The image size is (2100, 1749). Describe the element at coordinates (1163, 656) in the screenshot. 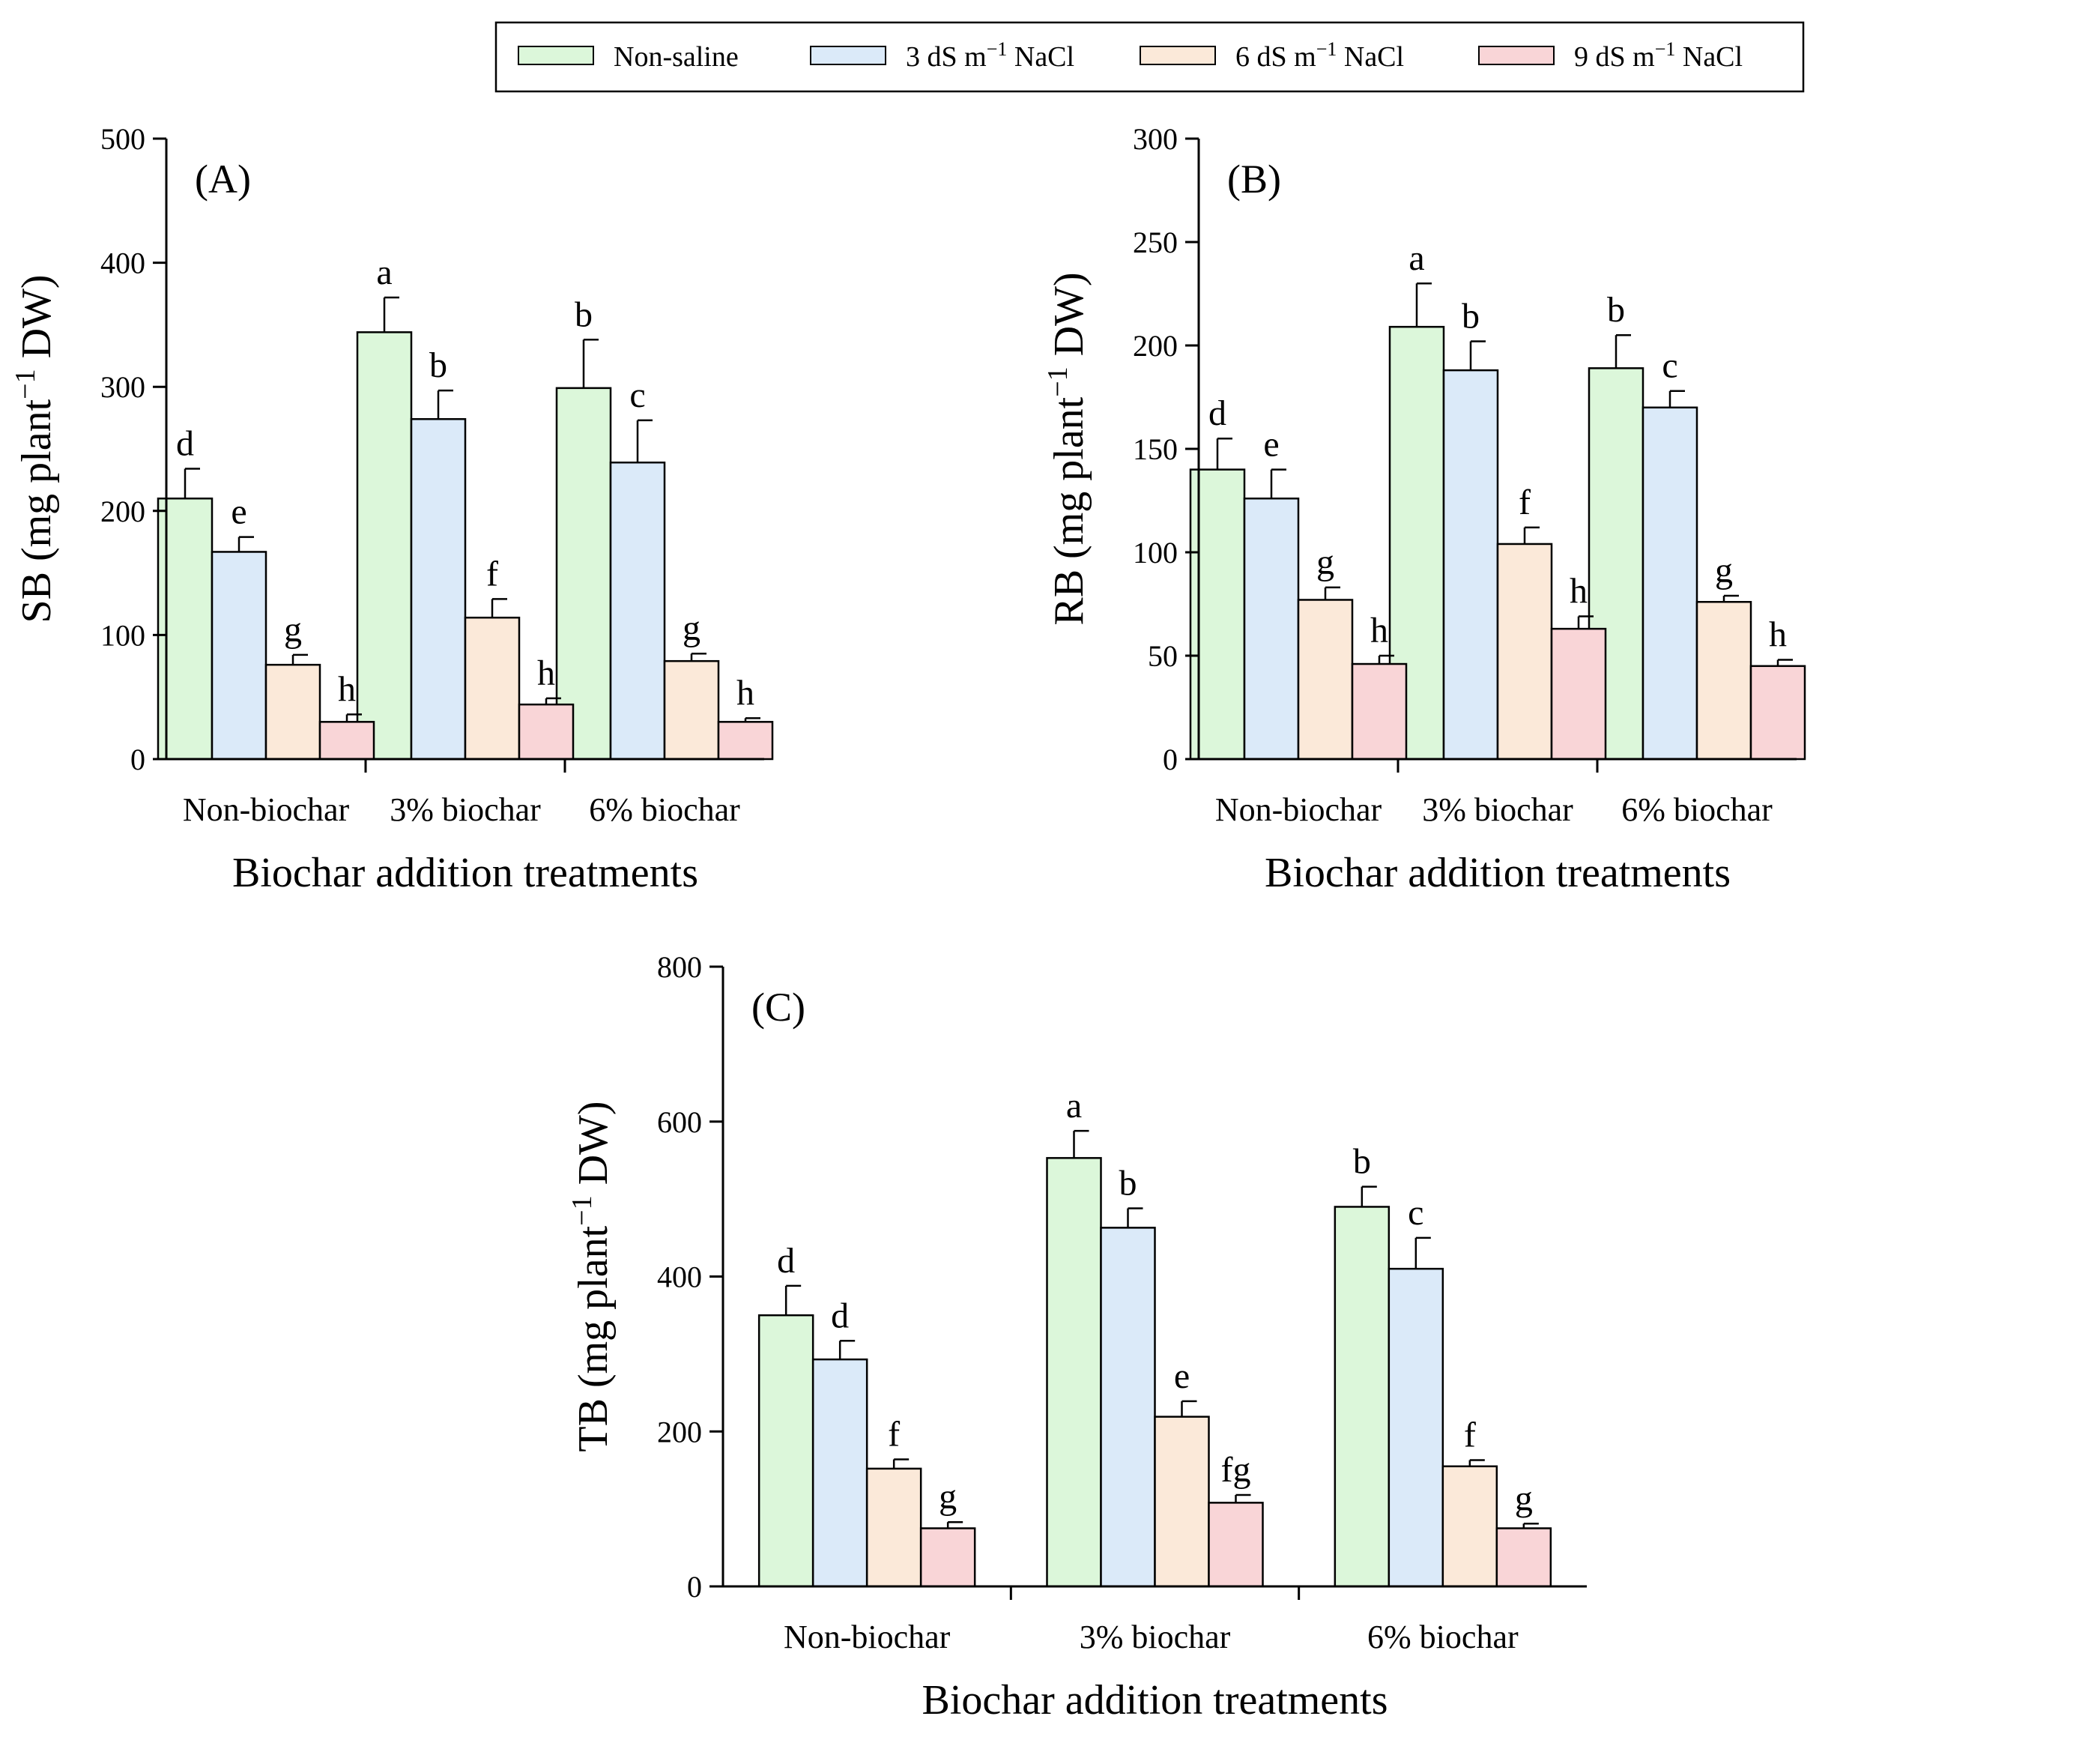

I see `y-tick-label: 50` at that location.